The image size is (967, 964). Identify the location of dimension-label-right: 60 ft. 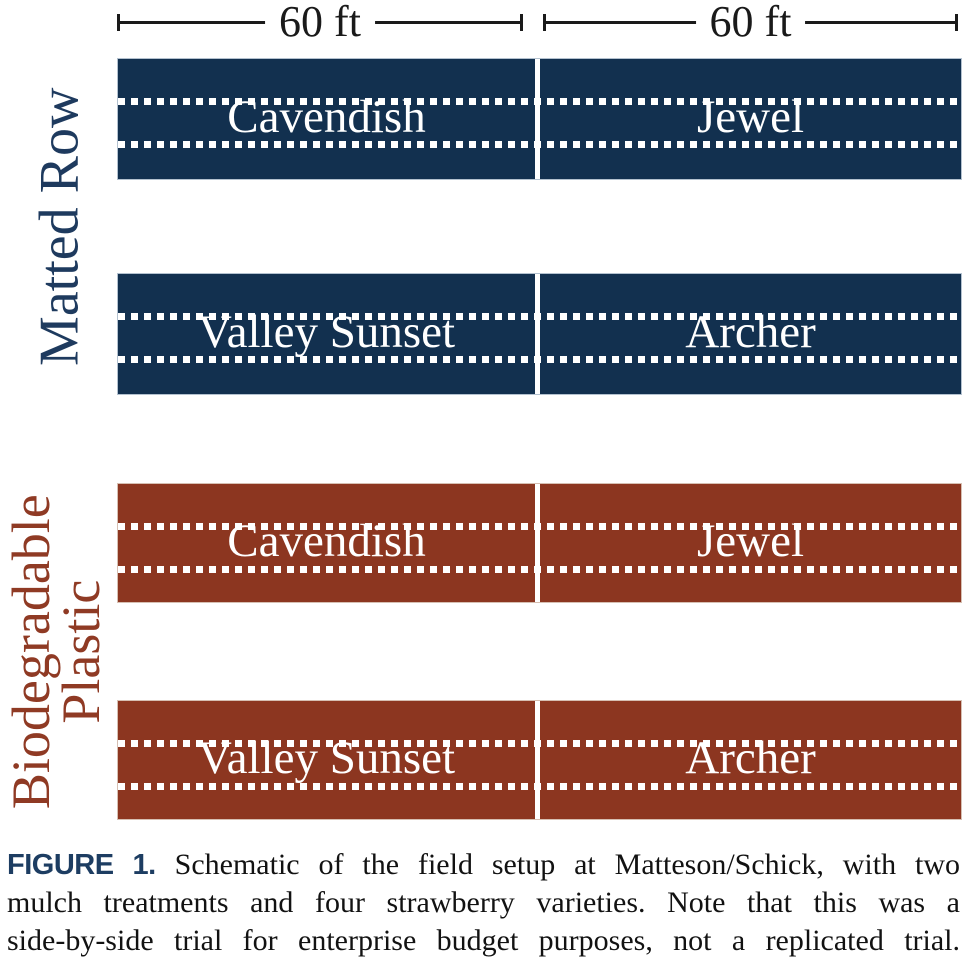
(750, 22).